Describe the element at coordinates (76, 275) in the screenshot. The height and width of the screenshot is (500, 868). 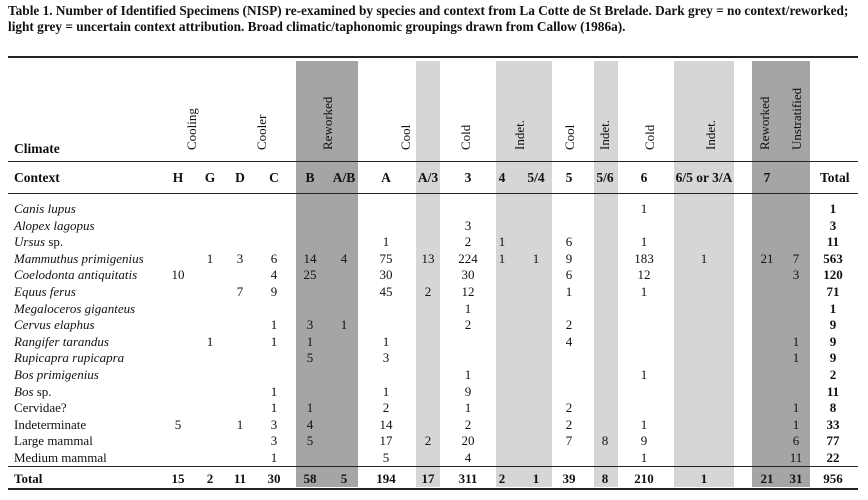
I see `species-label: Coelodonta antiquitatis` at that location.